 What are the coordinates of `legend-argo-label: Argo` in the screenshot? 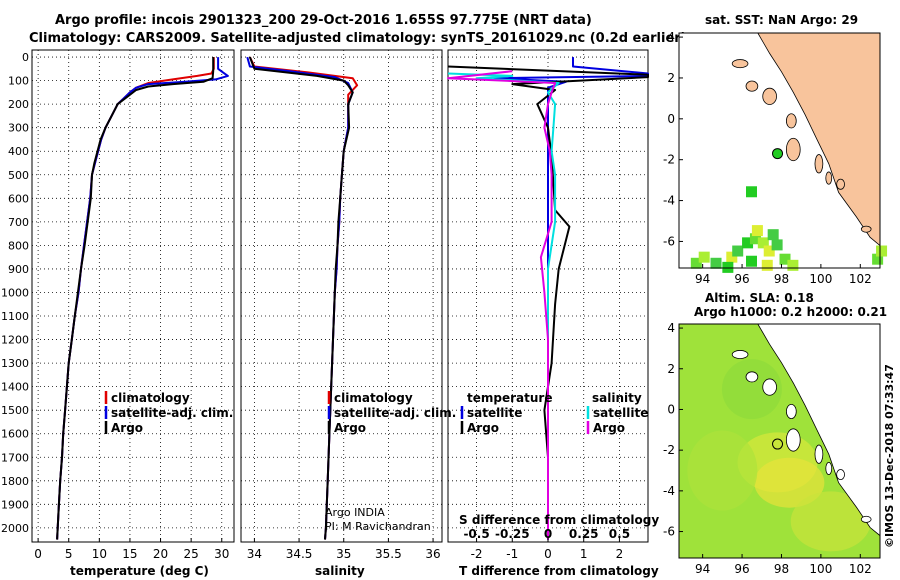 It's located at (127, 428).